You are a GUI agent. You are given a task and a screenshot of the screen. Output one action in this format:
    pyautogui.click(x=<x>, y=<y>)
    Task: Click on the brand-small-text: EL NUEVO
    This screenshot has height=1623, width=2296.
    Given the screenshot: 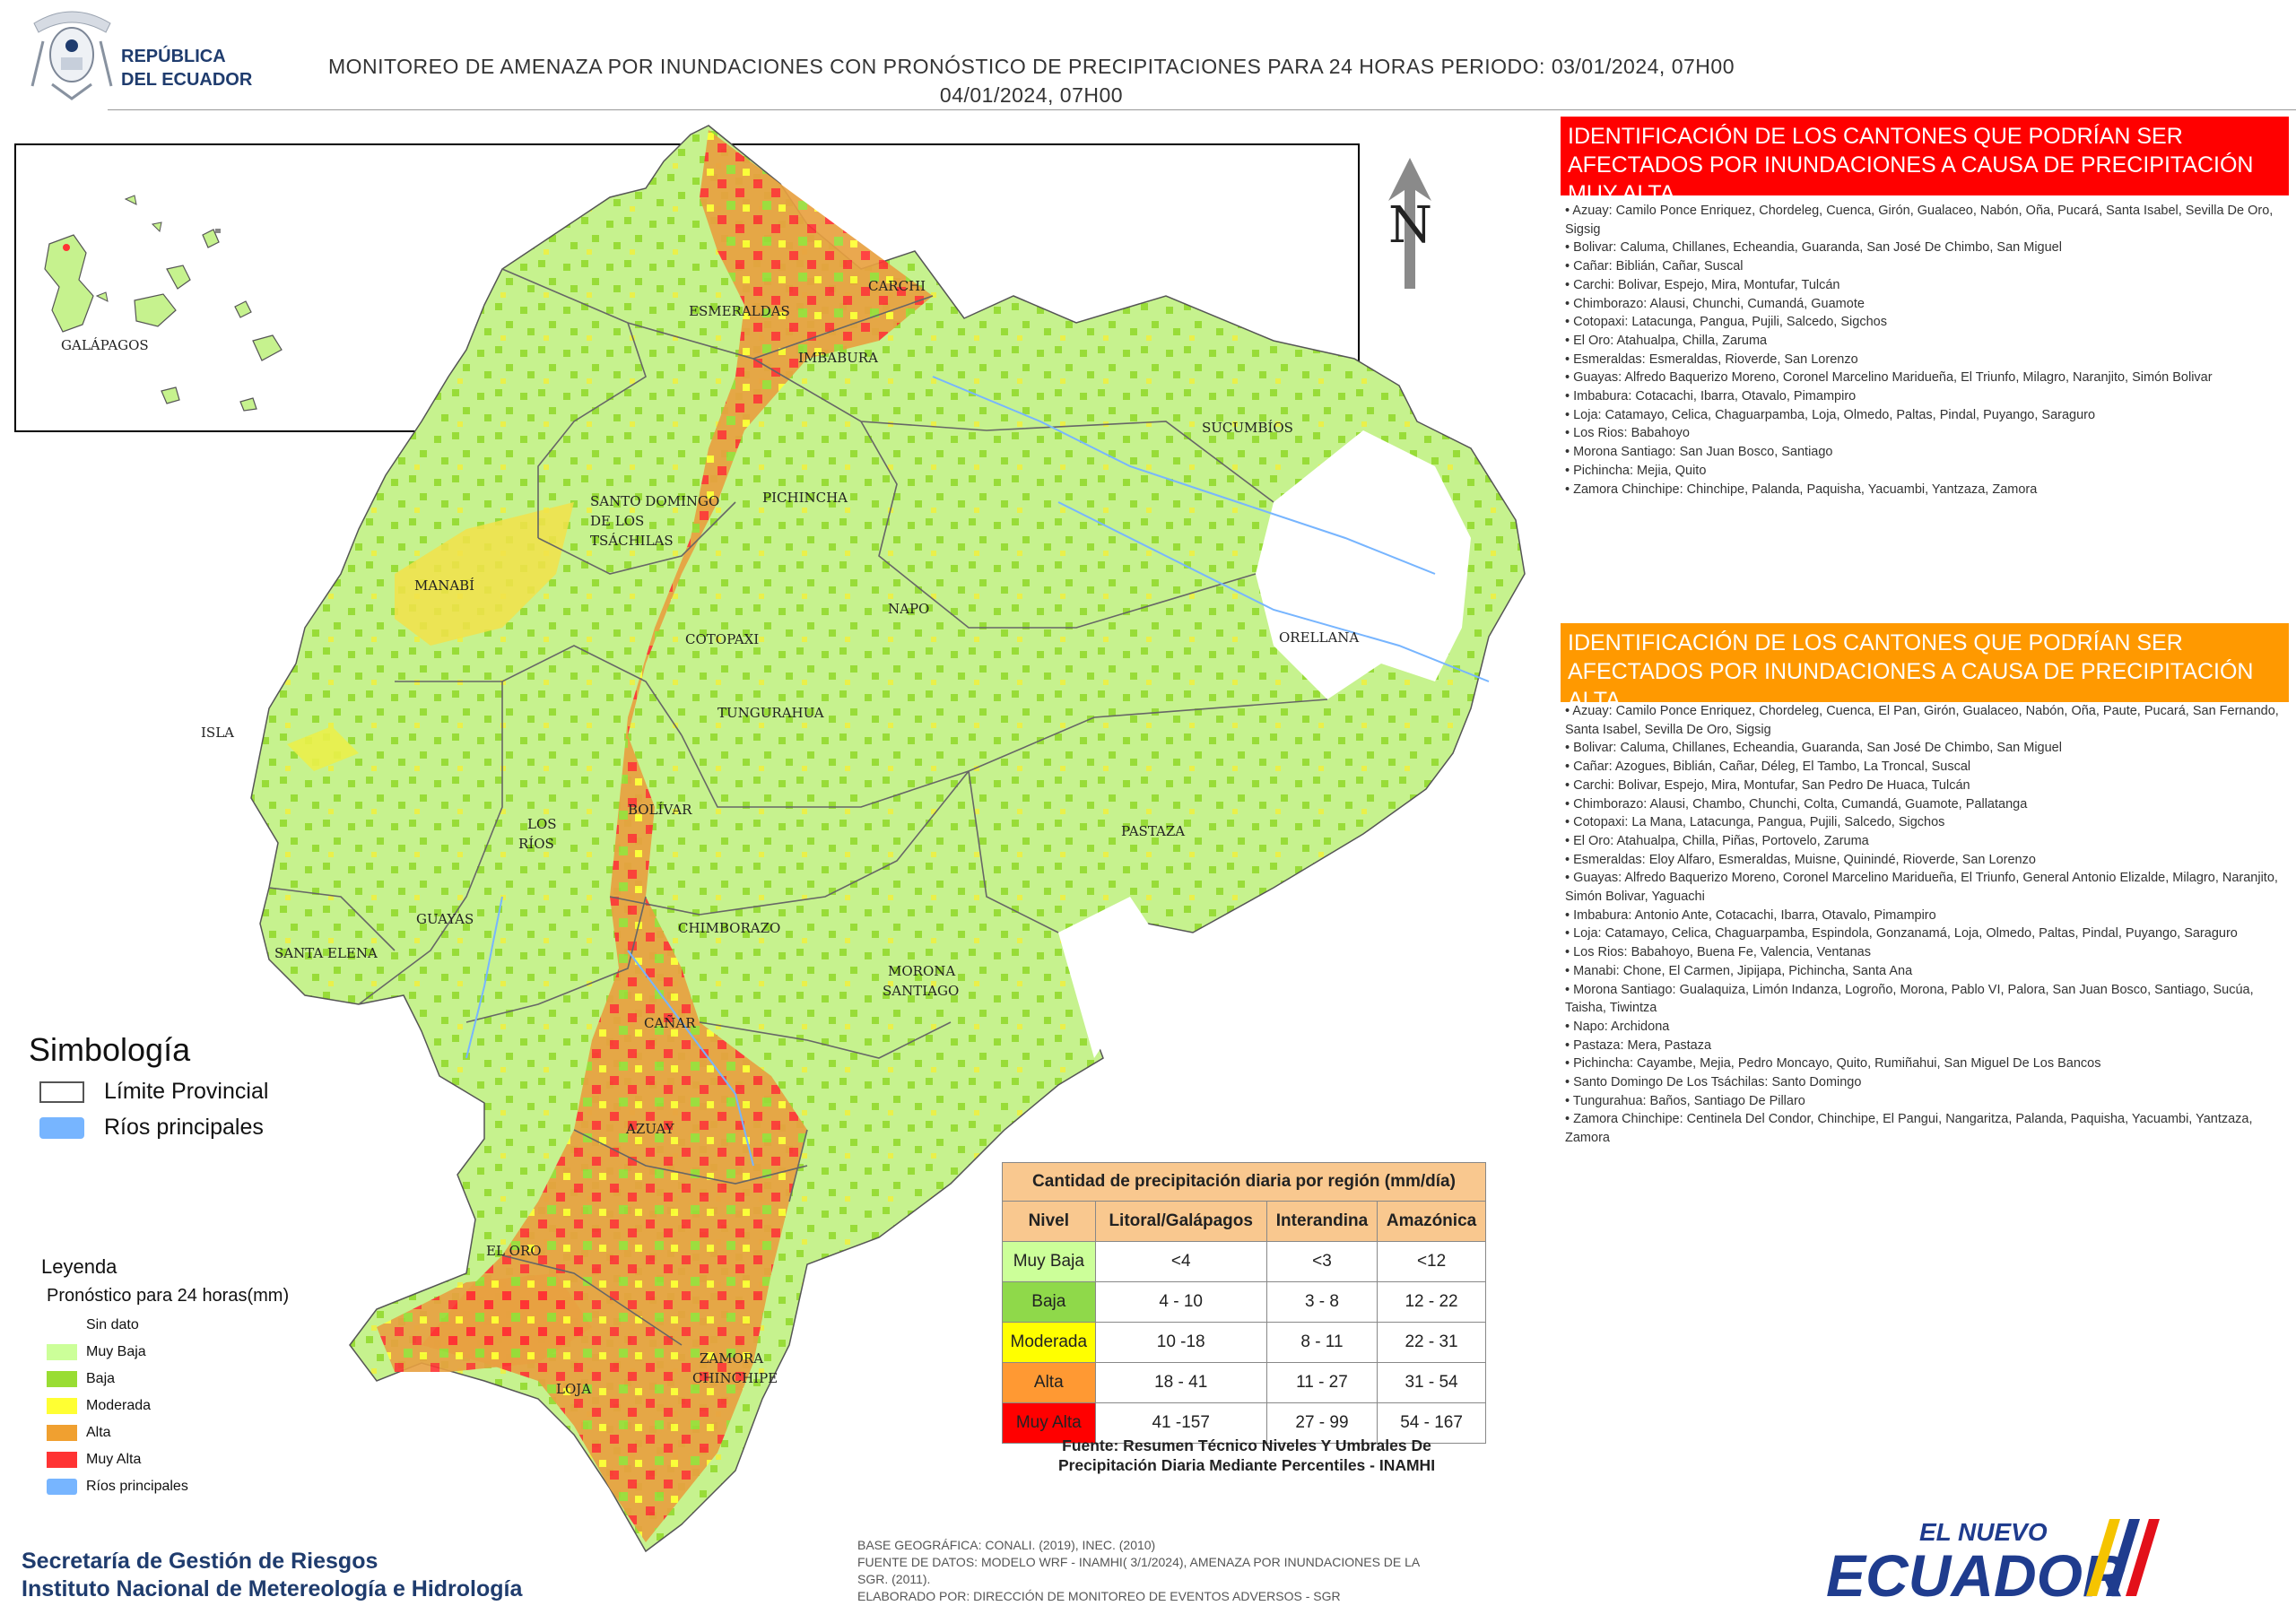 What is the action you would take?
    pyautogui.click(x=1983, y=1532)
    